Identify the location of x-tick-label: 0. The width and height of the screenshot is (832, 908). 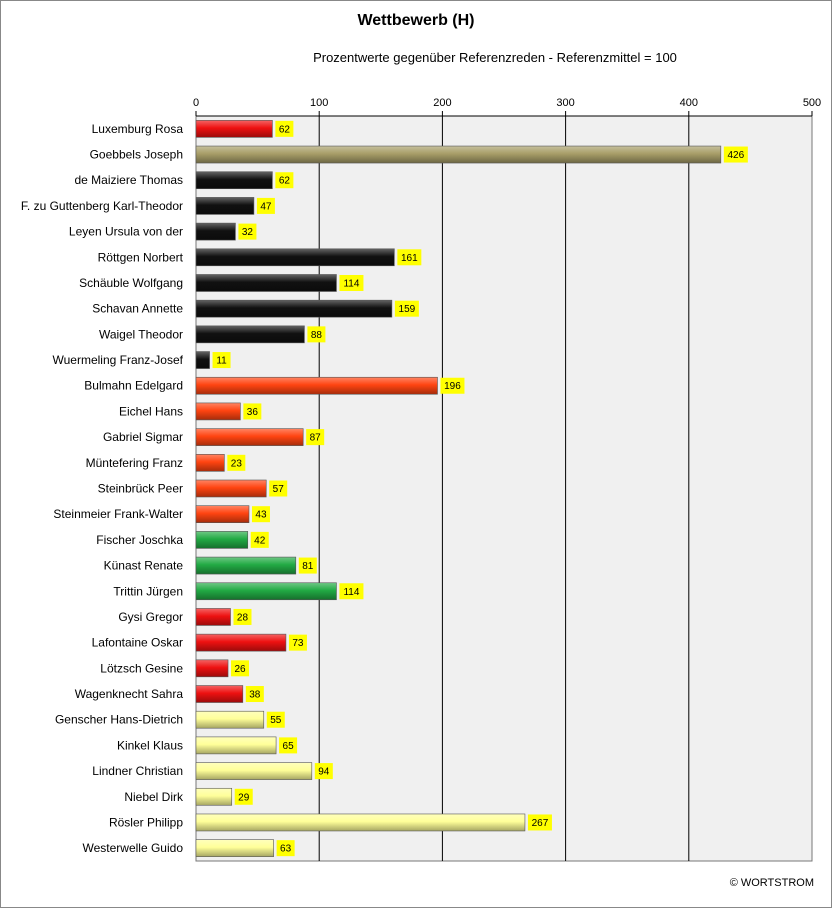
(196, 103).